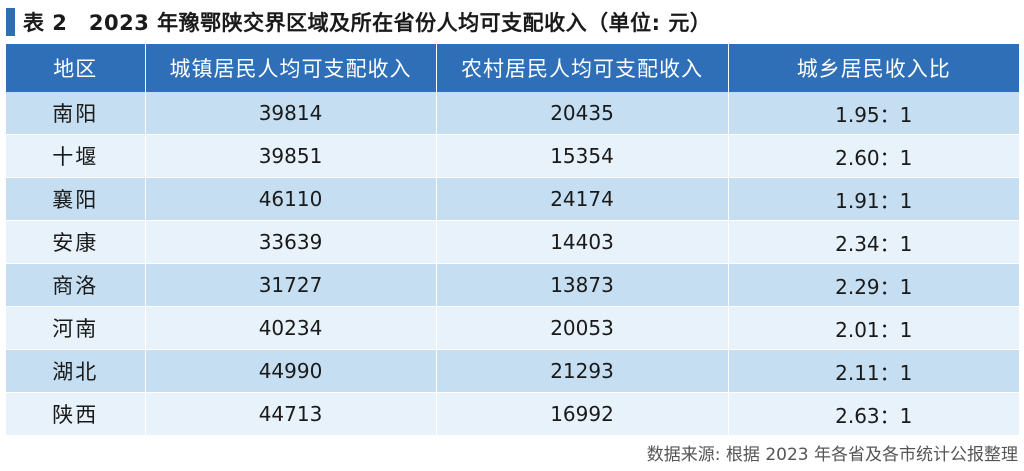 The image size is (1024, 471). What do you see at coordinates (291, 414) in the screenshot?
I see `cell-urban-income: 44713` at bounding box center [291, 414].